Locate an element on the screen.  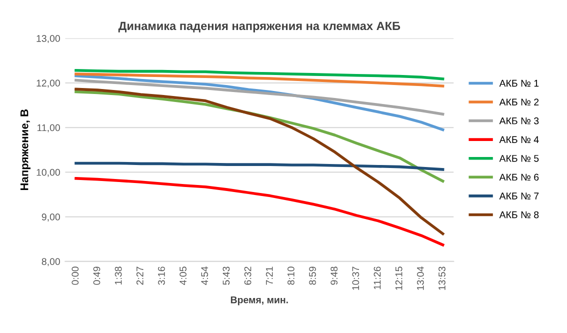
x-tick-label: 13:53 is located at coordinates (442, 278).